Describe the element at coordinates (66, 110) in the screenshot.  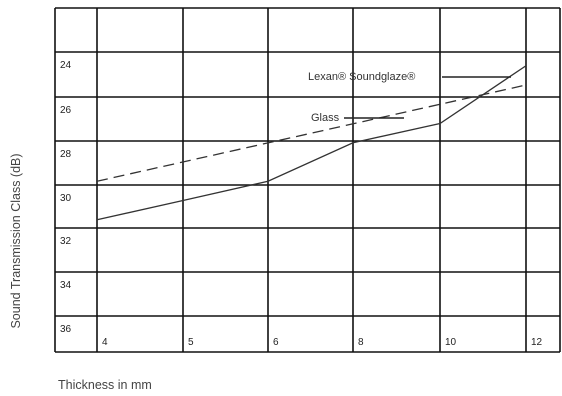
I see `y-tick-label: 26` at that location.